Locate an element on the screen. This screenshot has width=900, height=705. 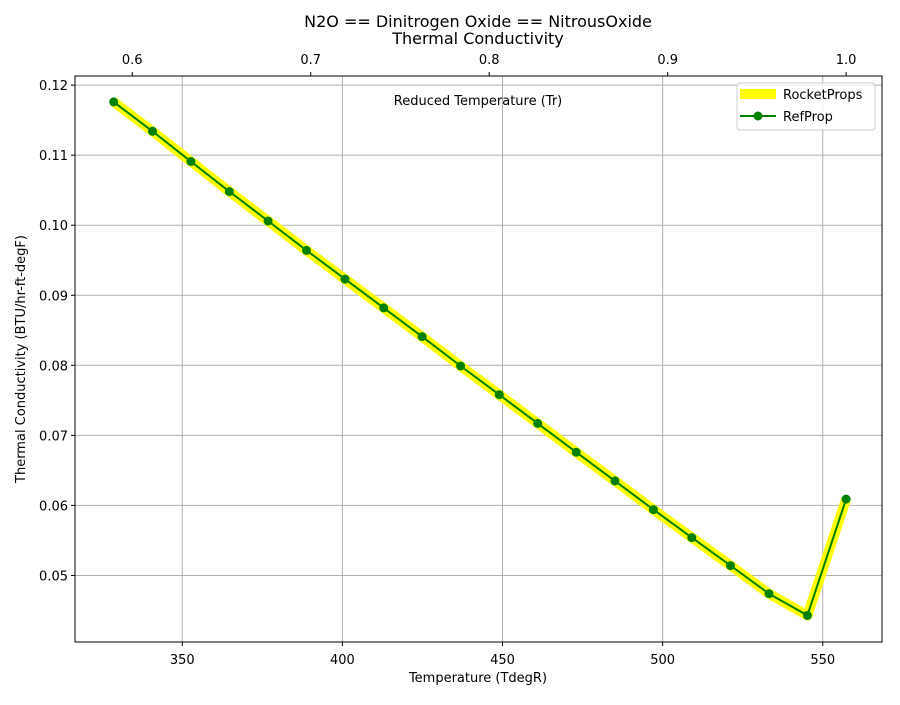
y-tick-label: 0.10 is located at coordinates (53, 226).